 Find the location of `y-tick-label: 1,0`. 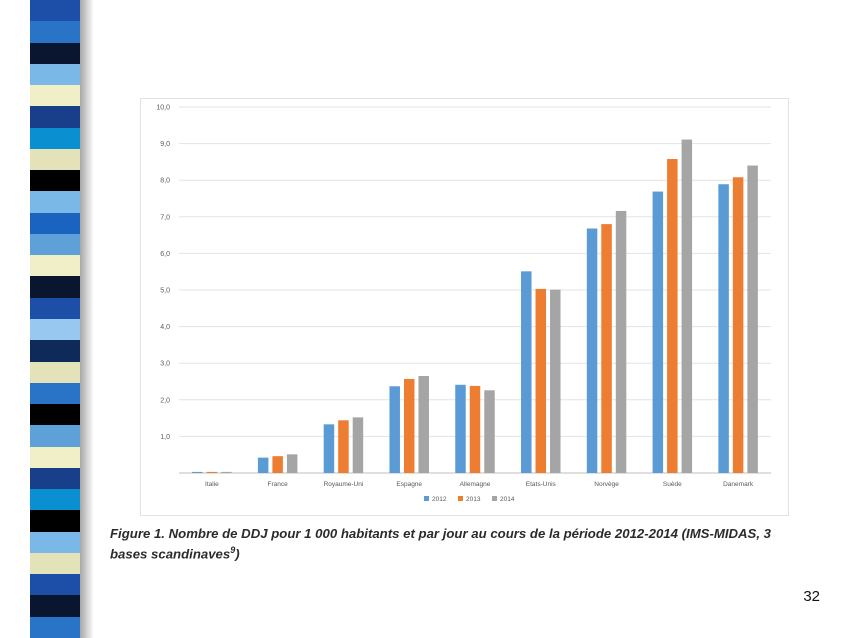

y-tick-label: 1,0 is located at coordinates (165, 437).